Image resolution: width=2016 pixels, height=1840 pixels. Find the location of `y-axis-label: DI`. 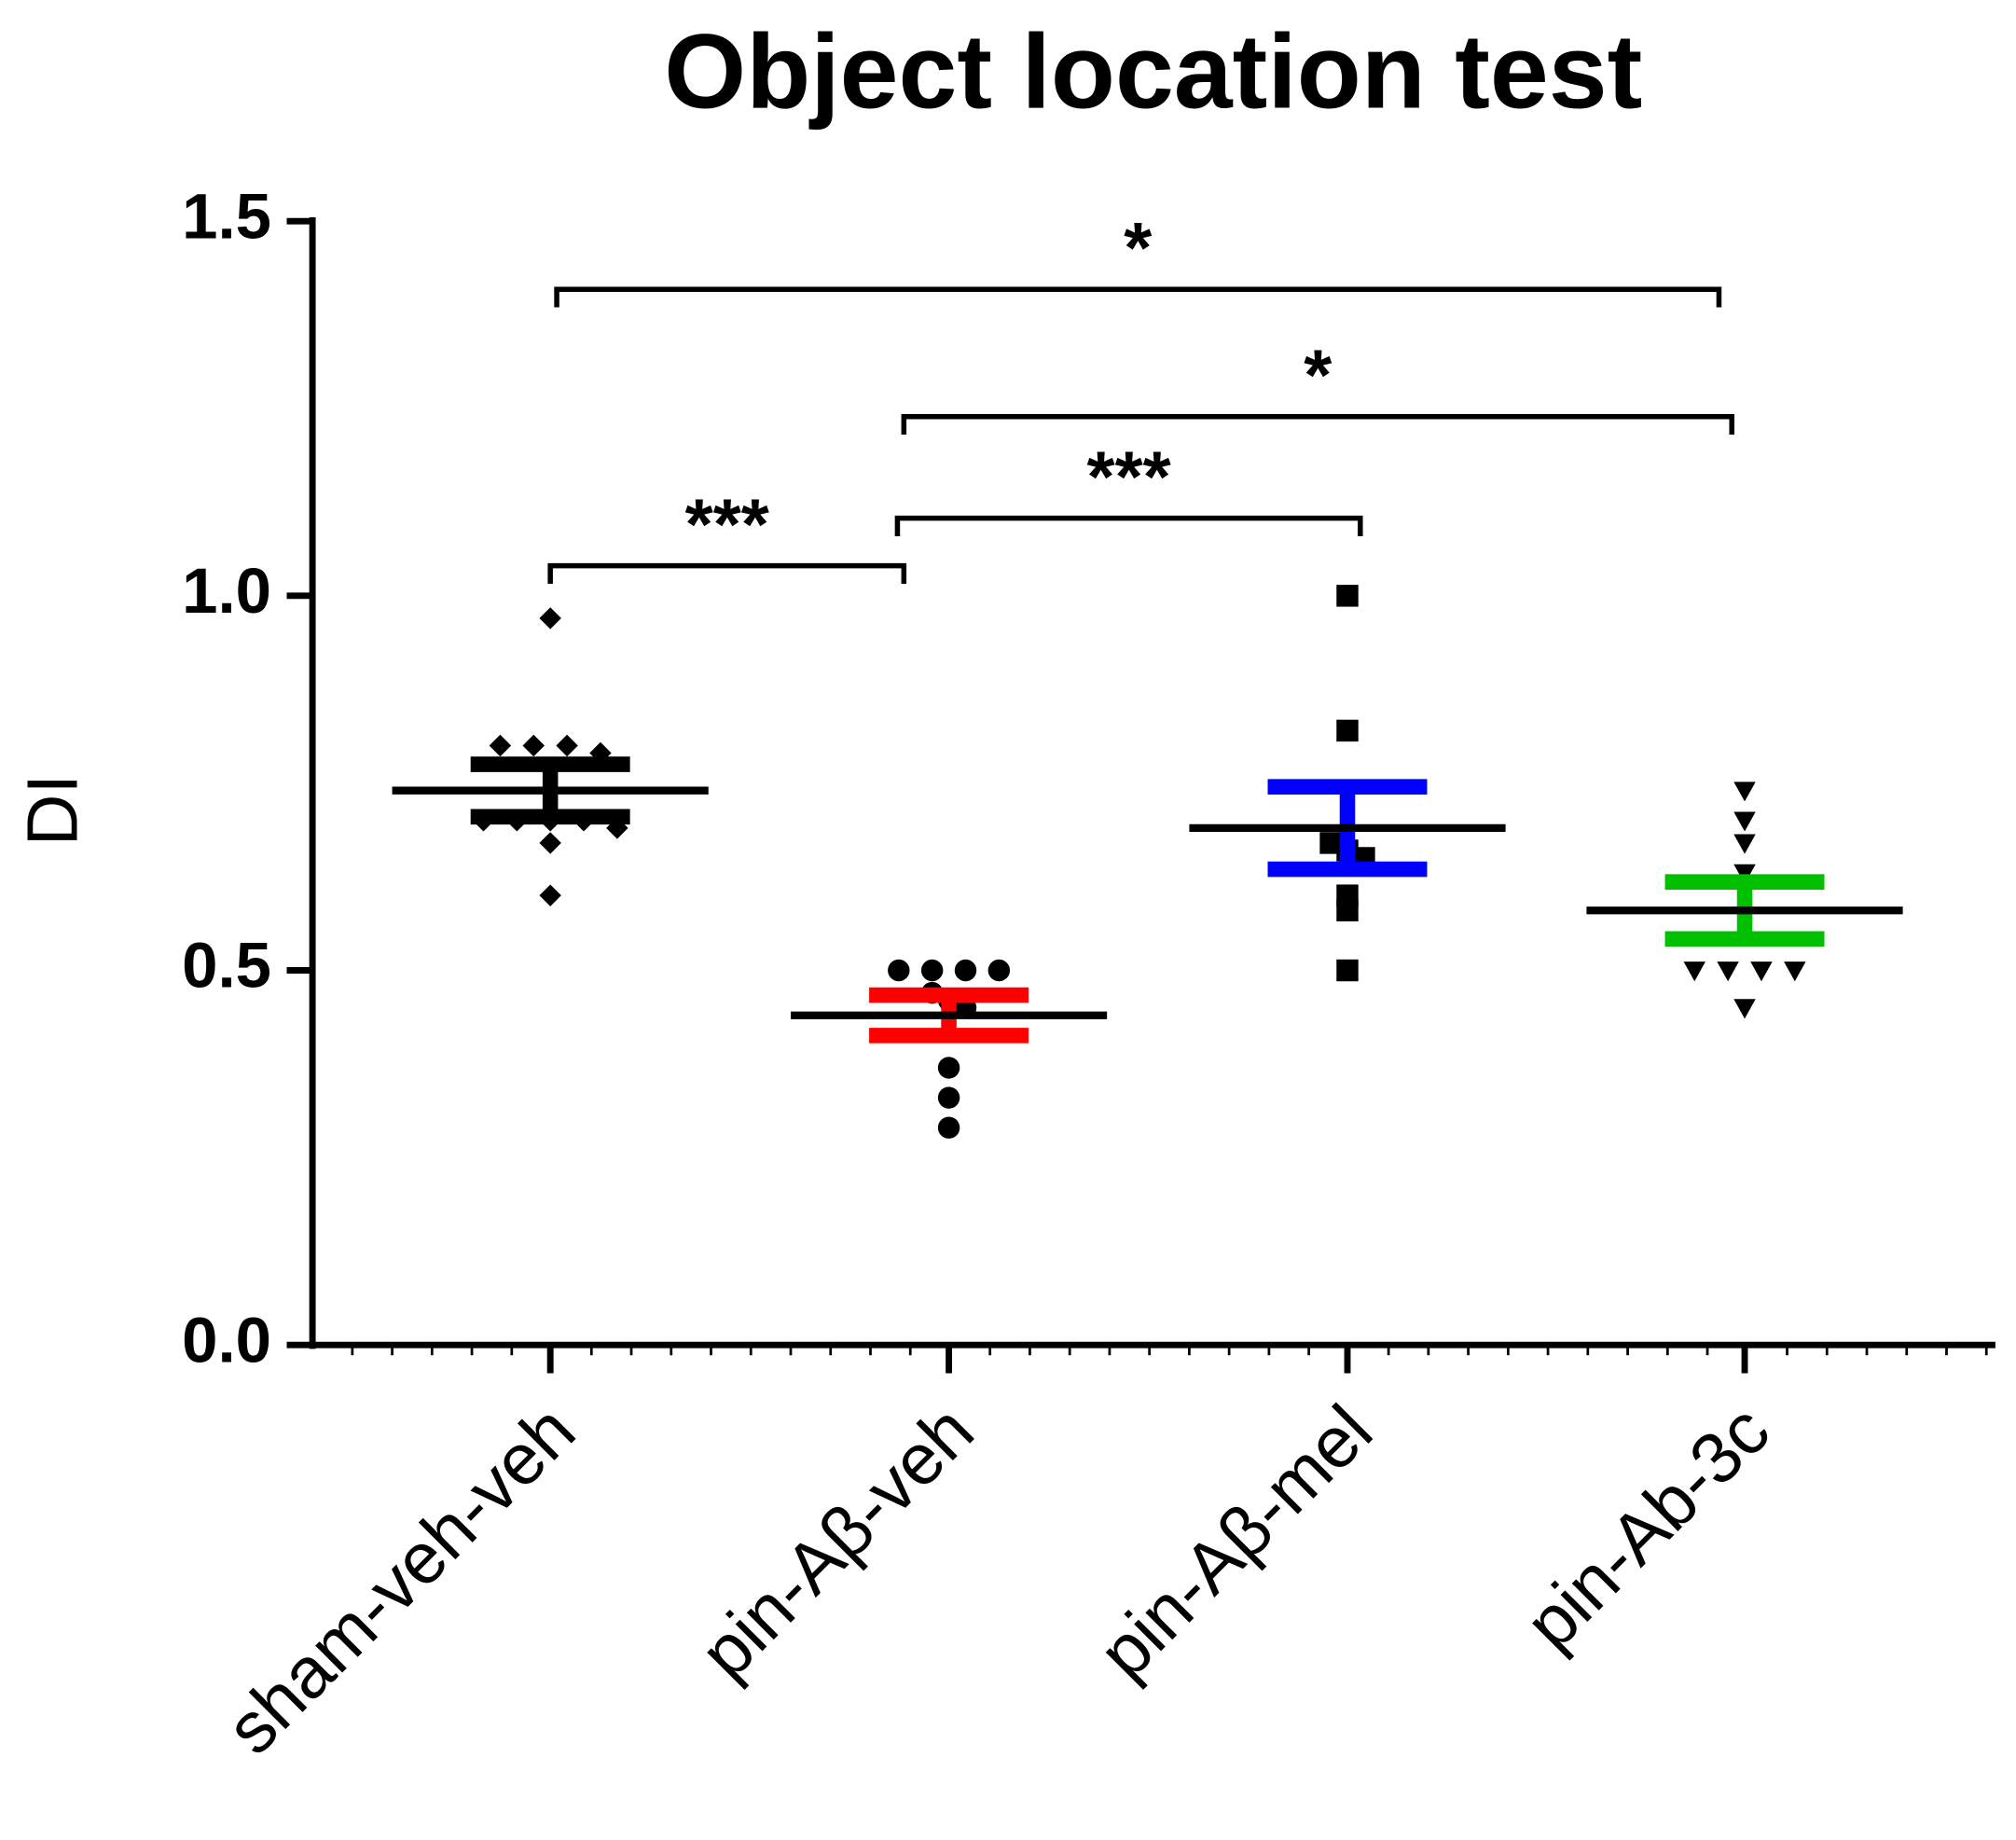

y-axis-label: DI is located at coordinates (52, 810).